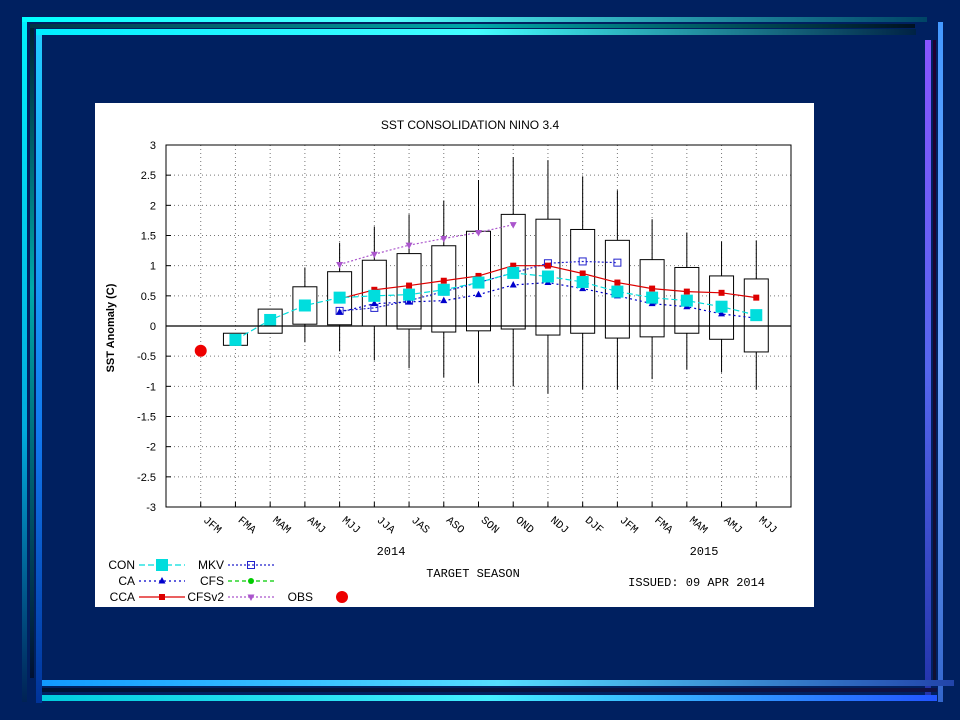  I want to click on legend-label-ca: CA, so click(126, 581).